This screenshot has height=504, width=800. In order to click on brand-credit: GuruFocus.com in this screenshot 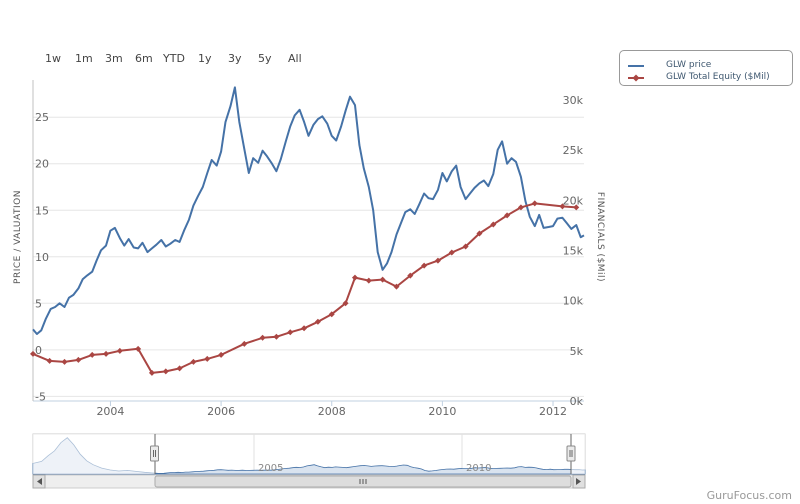, I will do `click(749, 495)`.